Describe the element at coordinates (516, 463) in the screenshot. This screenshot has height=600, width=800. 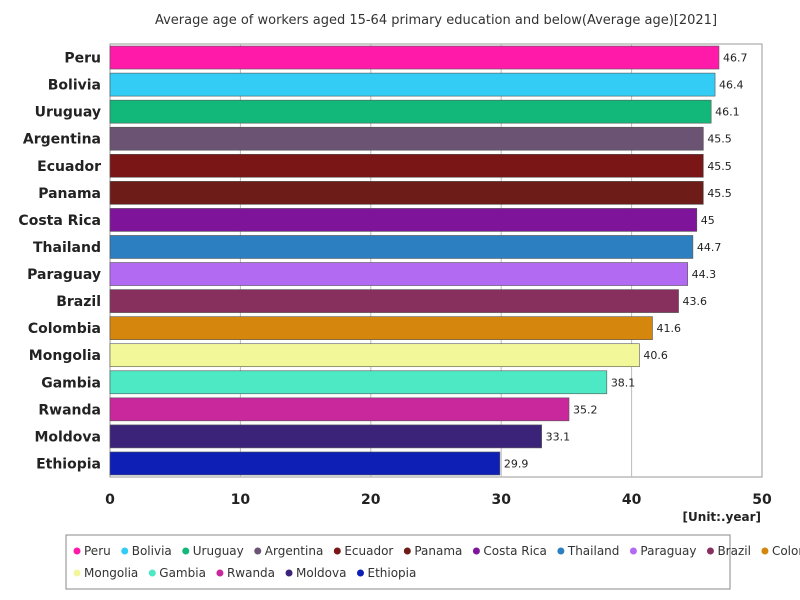
I see `data-label: 29.9` at that location.